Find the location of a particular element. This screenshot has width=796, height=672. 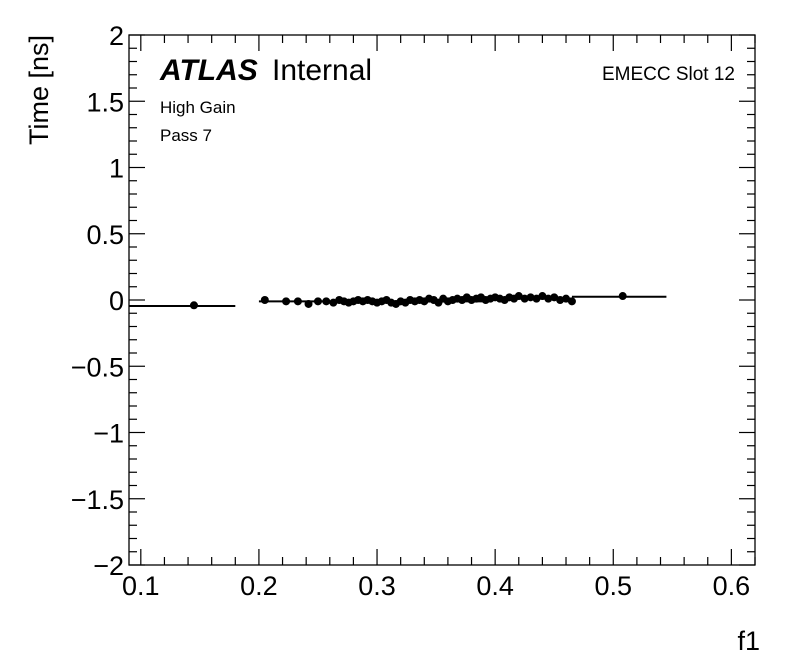

x-tick-label: 0.1 is located at coordinates (141, 586).